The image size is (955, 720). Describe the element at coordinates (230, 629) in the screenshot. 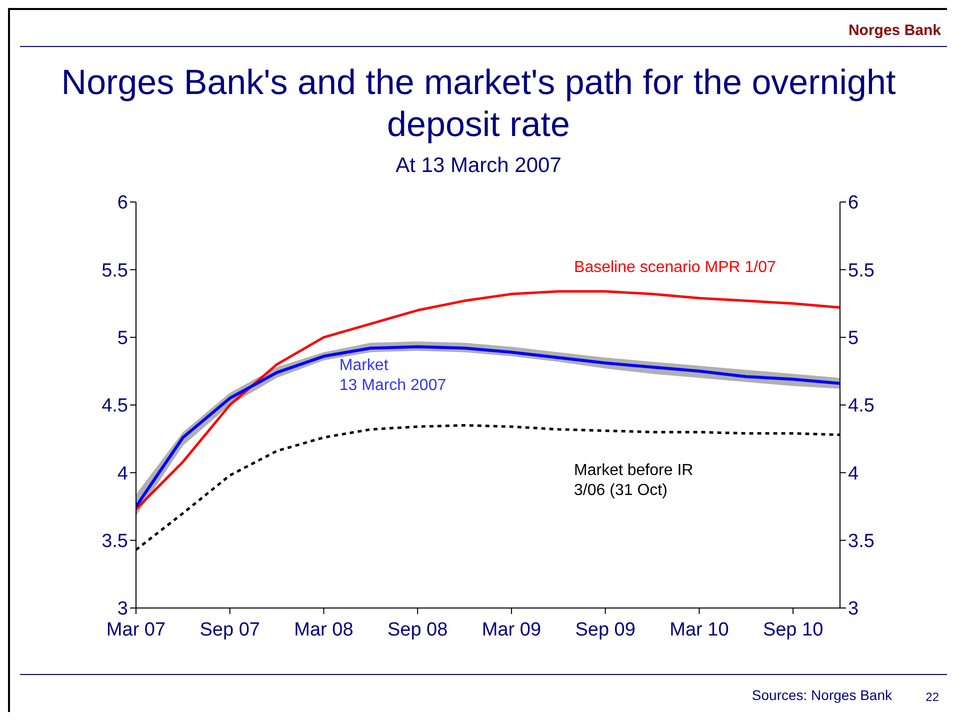

I see `x-tick-label: Sep 07` at that location.